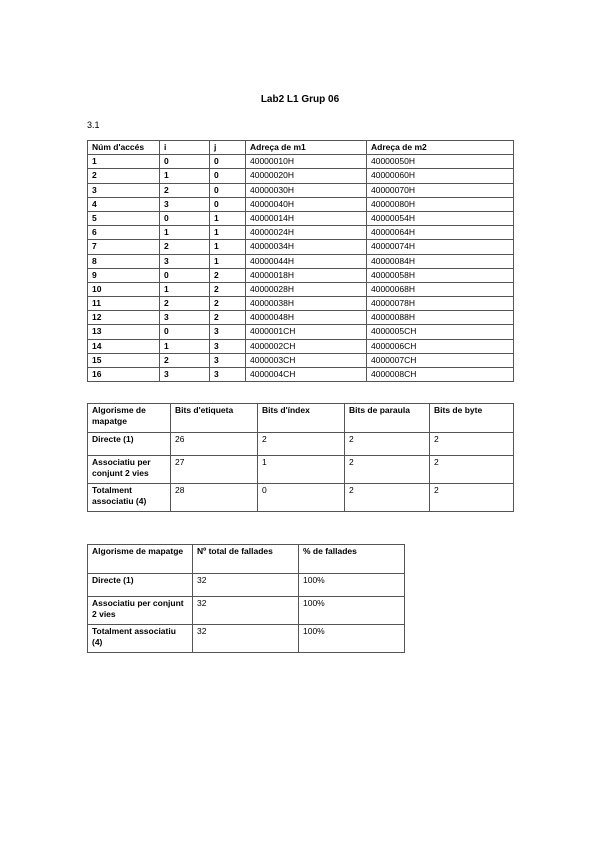 The height and width of the screenshot is (848, 600). Describe the element at coordinates (306, 346) in the screenshot. I see `table-cell: 4000002CH` at that location.